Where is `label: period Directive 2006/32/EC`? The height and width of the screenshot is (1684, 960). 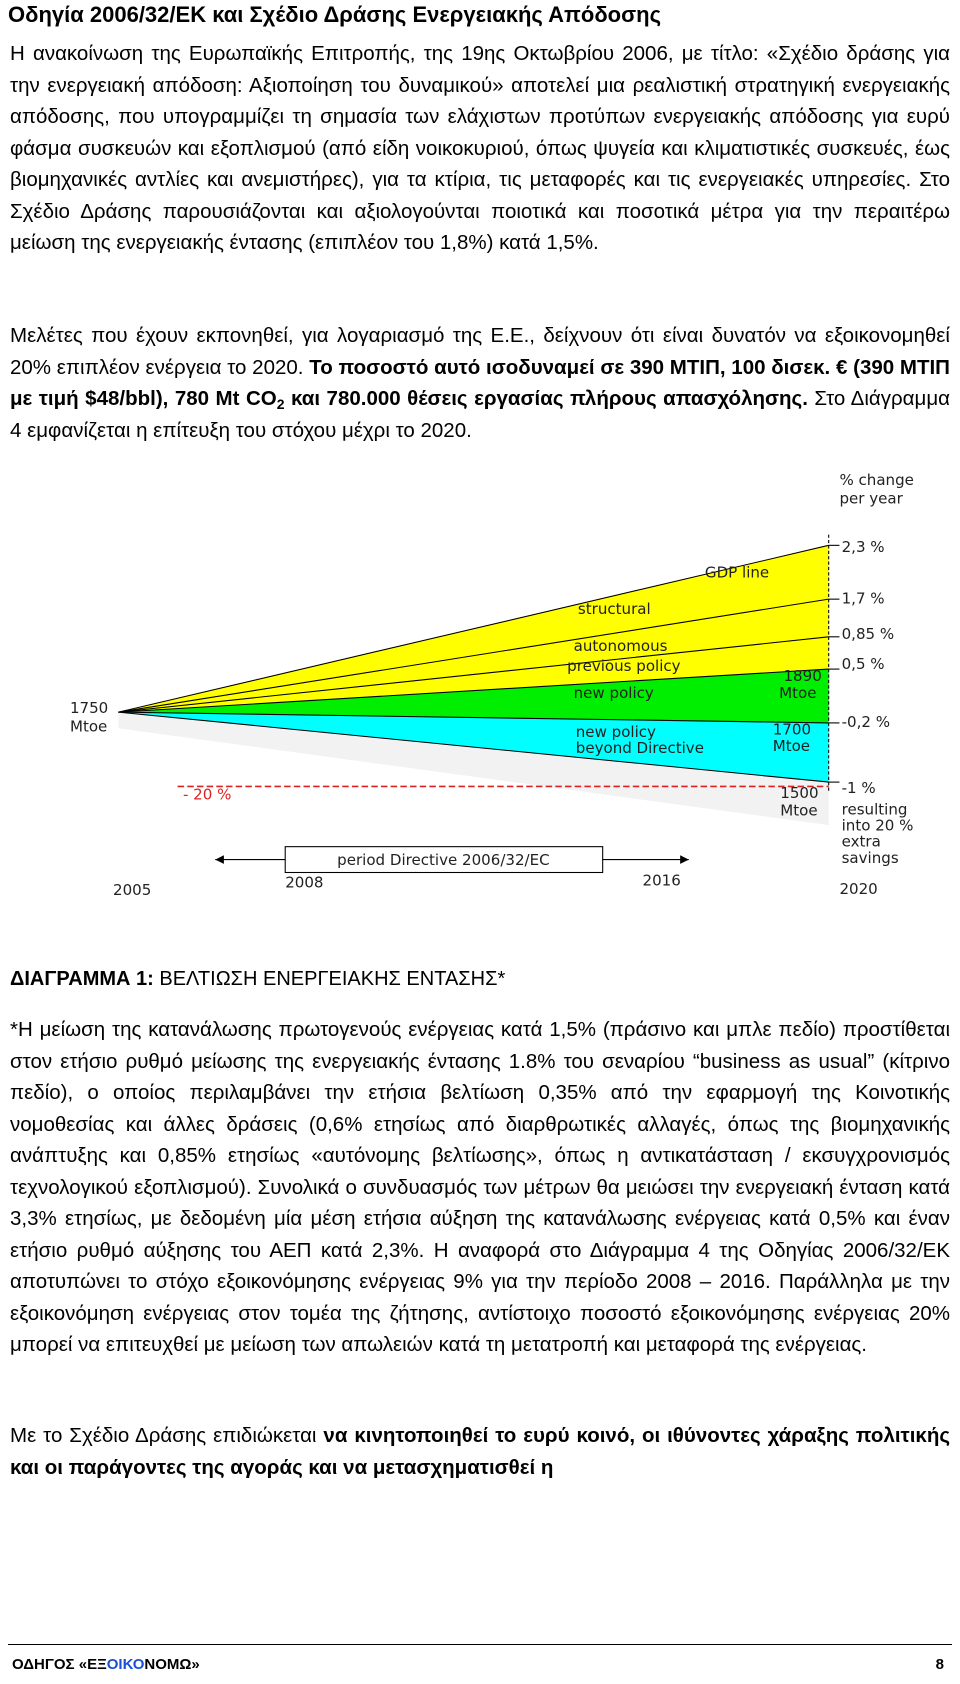
label: period Directive 2006/32/EC is located at coordinates (443, 860).